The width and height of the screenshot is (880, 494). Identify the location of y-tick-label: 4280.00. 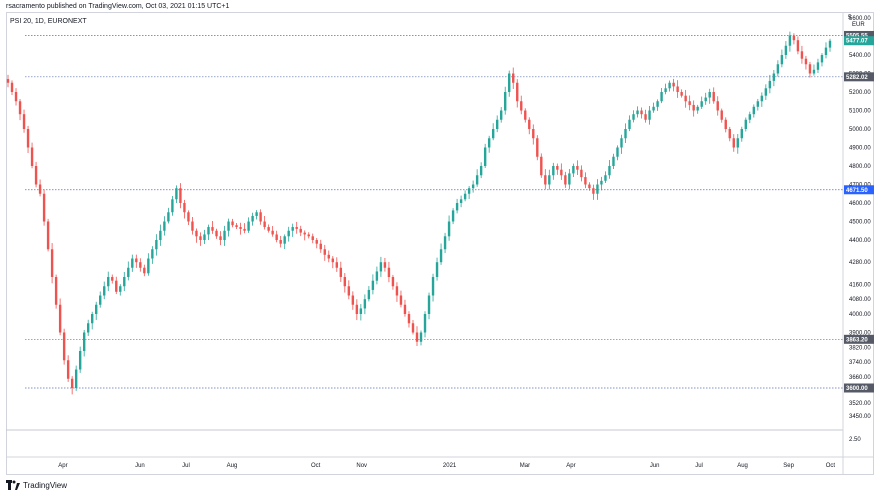
(860, 263).